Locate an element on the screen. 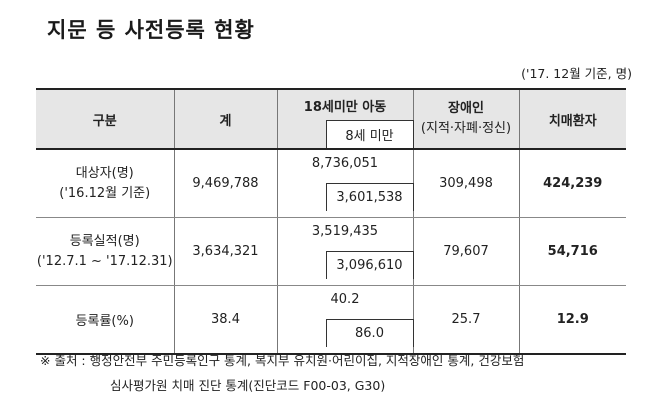  row-label-main: 등록률(%) is located at coordinates (104, 321).